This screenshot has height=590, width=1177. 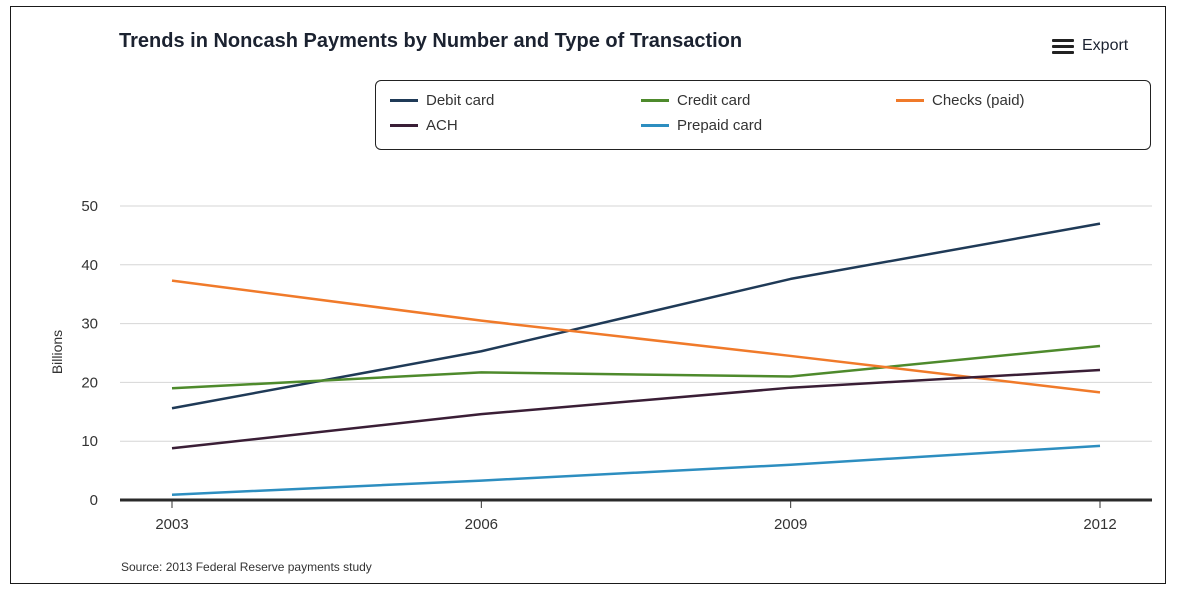 What do you see at coordinates (720, 125) in the screenshot?
I see `legend-label: Prepaid card` at bounding box center [720, 125].